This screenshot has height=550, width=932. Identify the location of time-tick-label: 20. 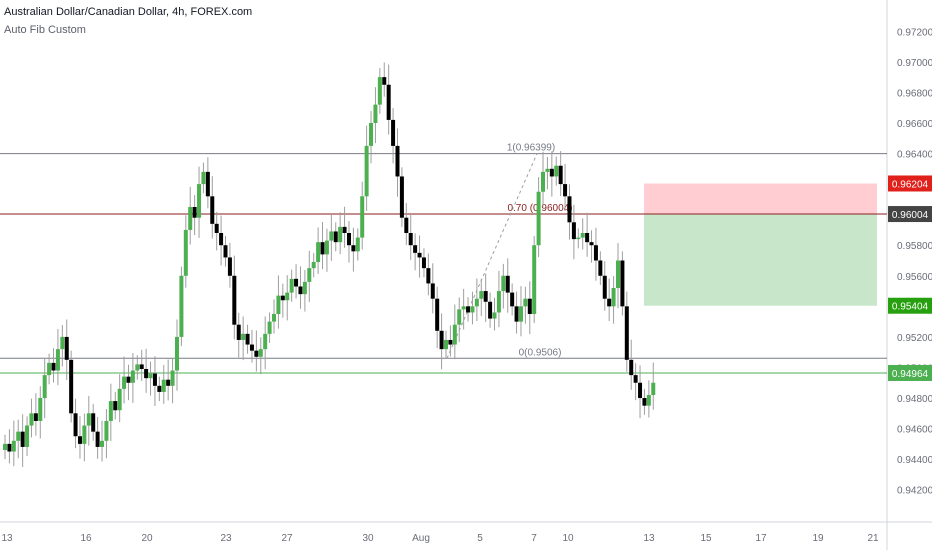
(147, 538).